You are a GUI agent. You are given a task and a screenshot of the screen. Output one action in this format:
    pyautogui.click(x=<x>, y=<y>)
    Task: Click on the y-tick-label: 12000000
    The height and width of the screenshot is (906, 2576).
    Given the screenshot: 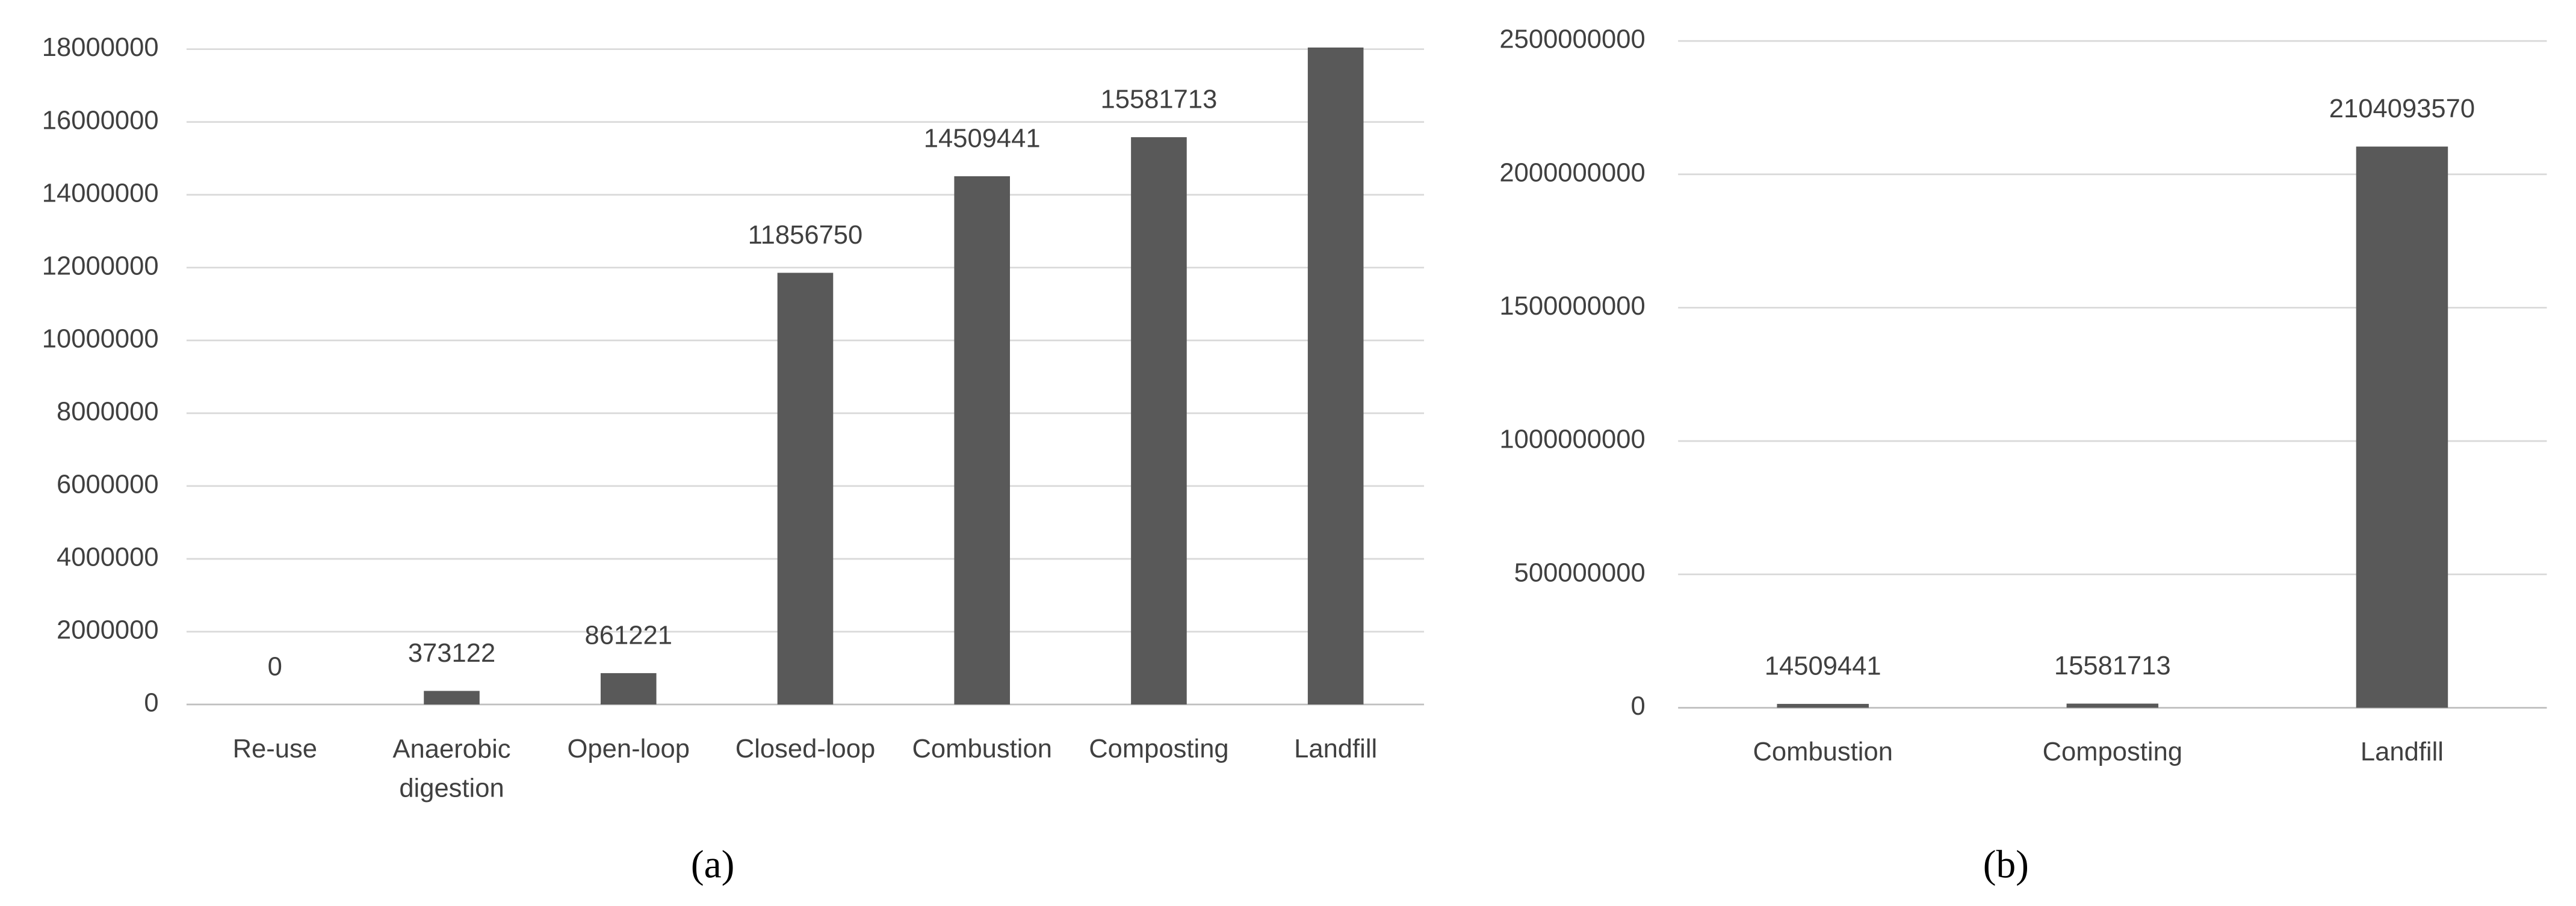 What is the action you would take?
    pyautogui.click(x=101, y=265)
    